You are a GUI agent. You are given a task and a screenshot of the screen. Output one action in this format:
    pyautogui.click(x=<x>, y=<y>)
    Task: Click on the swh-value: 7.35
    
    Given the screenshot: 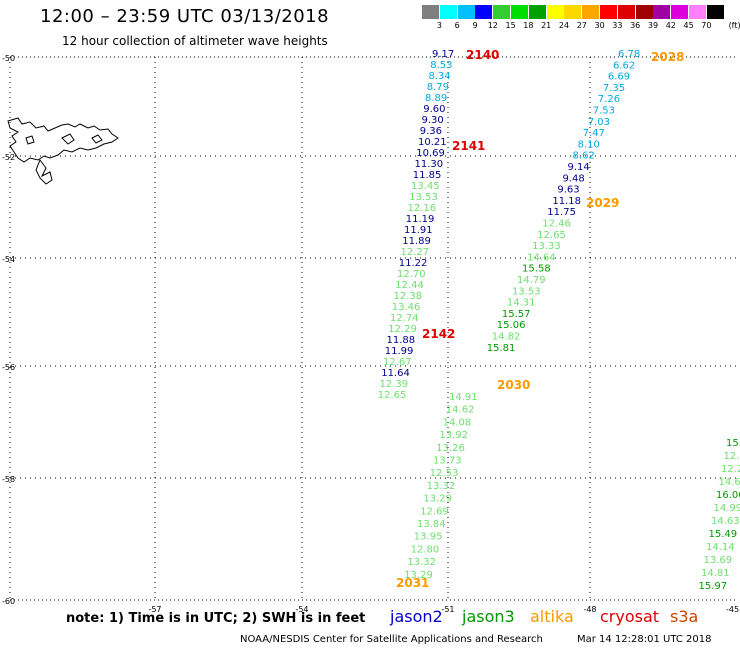 What is the action you would take?
    pyautogui.click(x=614, y=88)
    